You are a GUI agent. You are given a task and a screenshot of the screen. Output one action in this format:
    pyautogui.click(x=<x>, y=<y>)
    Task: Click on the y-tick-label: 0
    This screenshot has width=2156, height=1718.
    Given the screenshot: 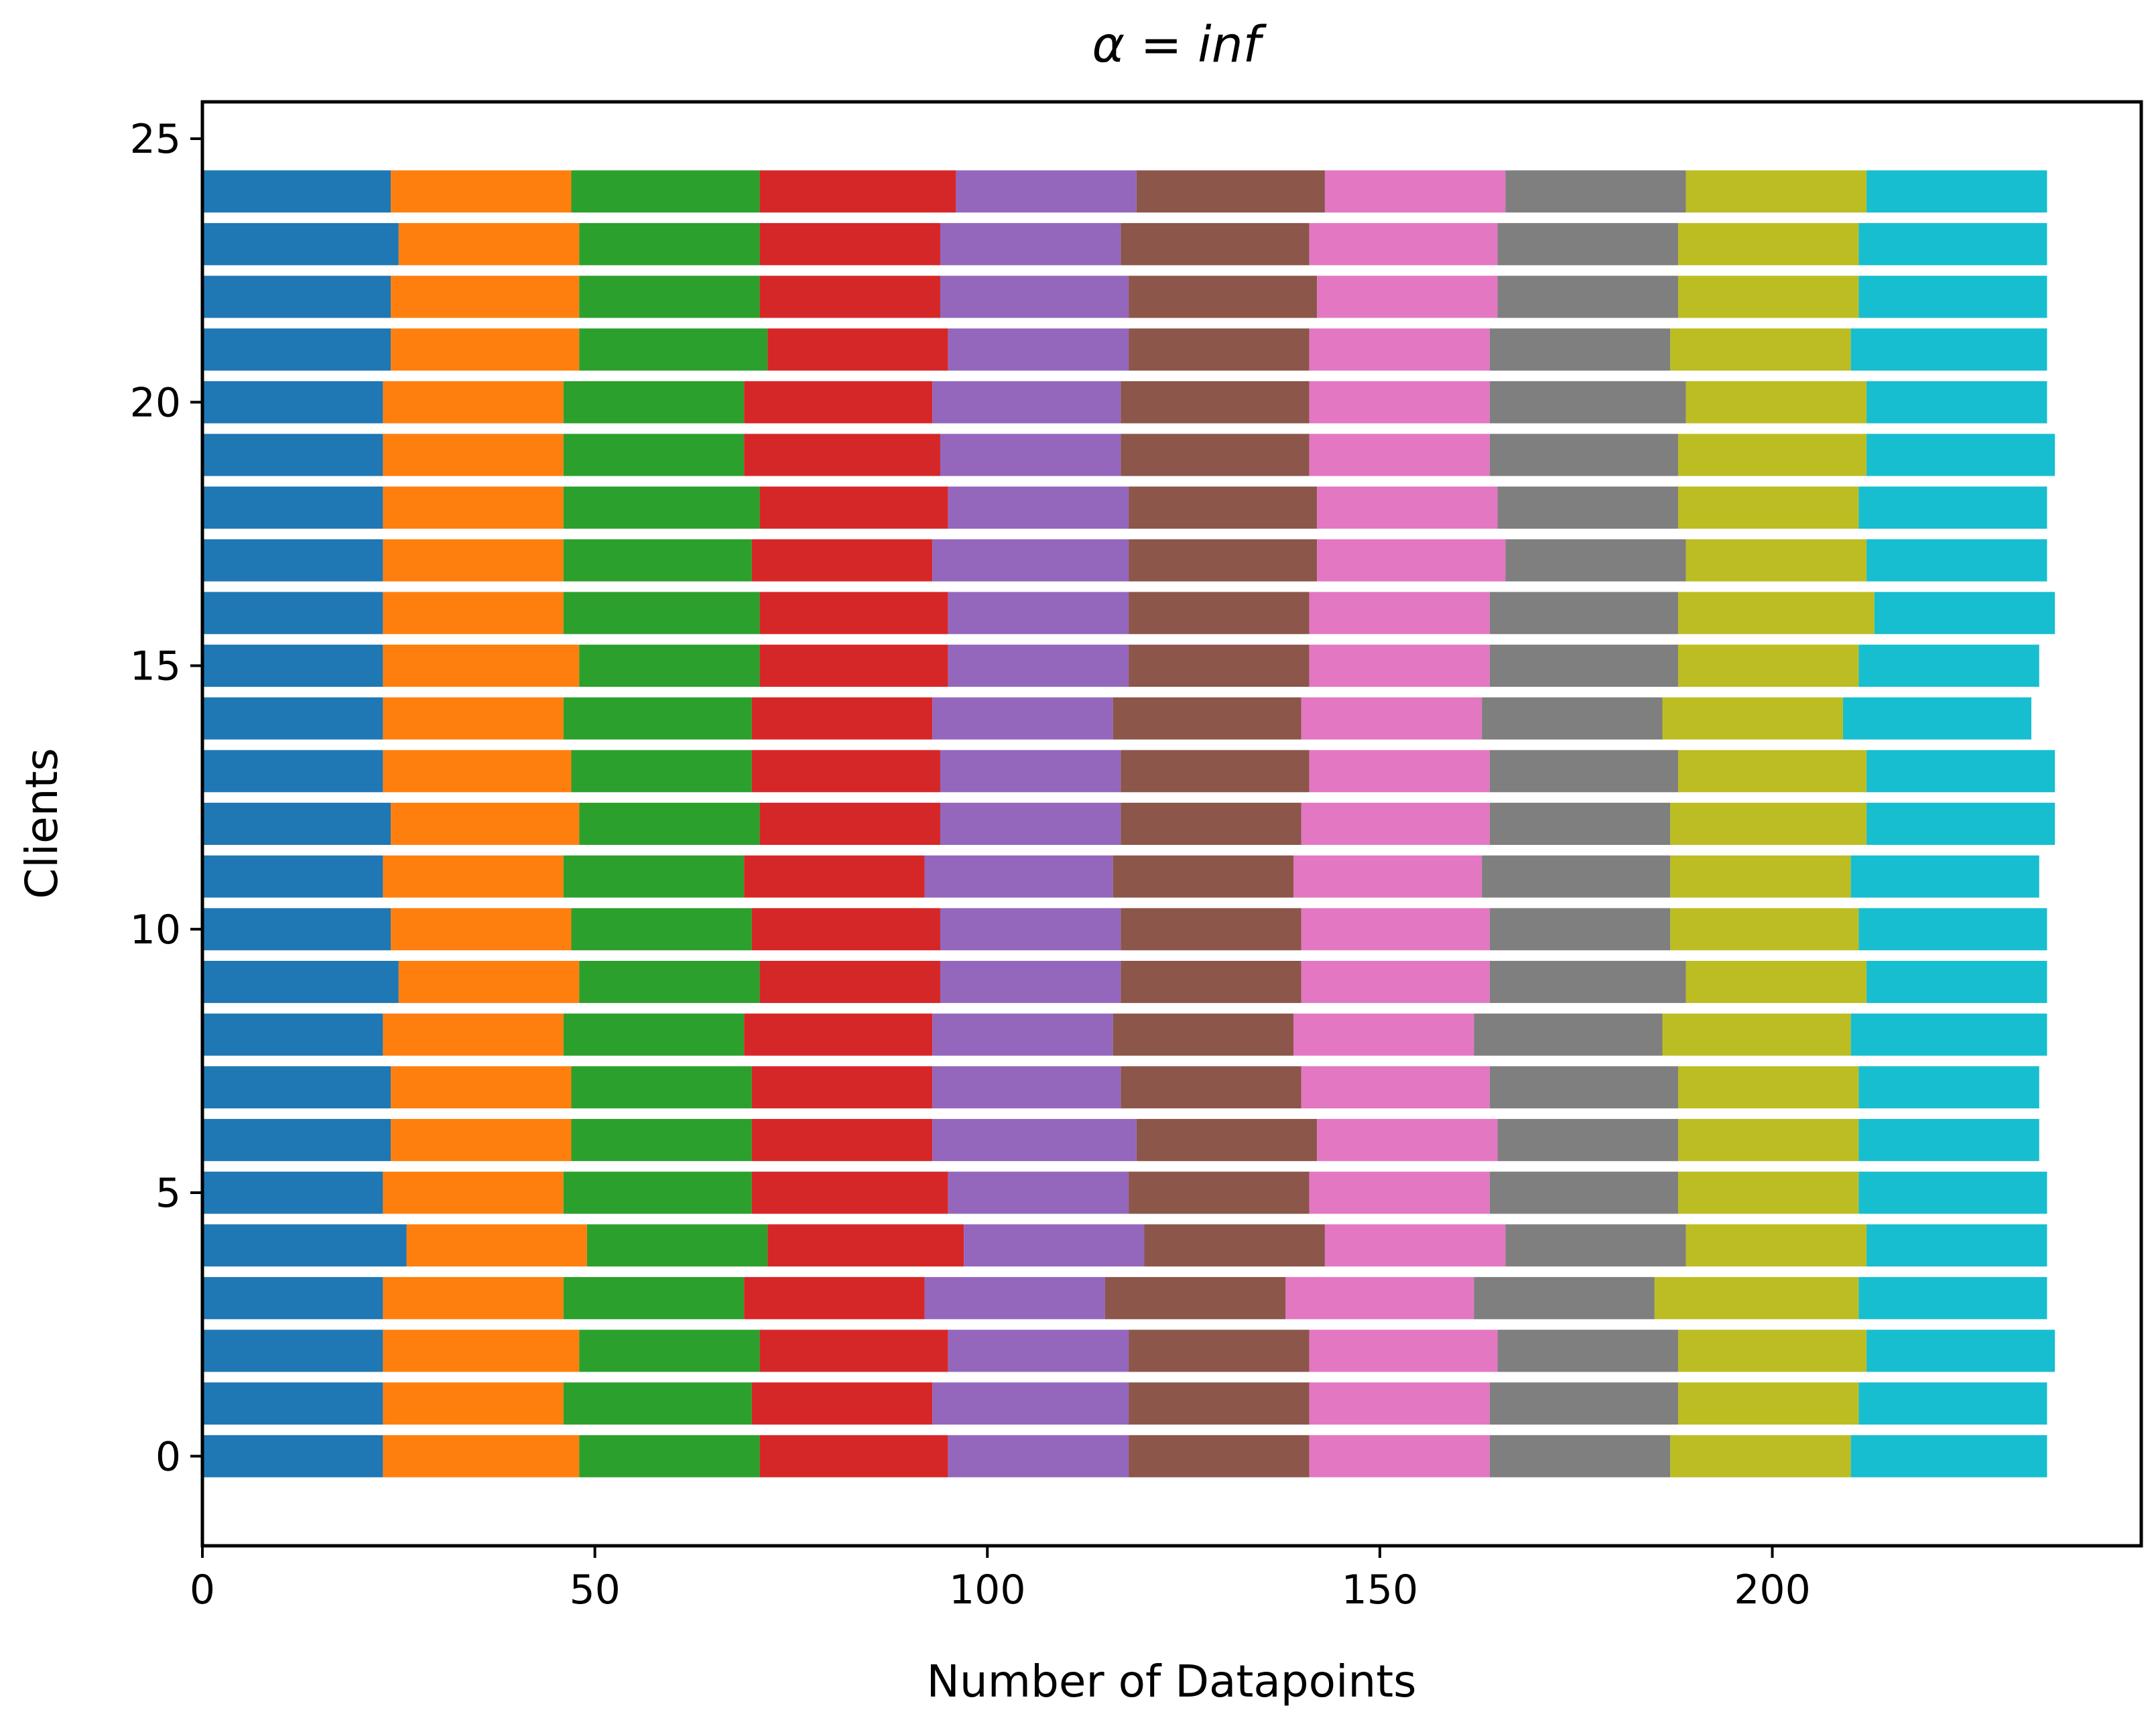 What is the action you would take?
    pyautogui.click(x=168, y=1457)
    